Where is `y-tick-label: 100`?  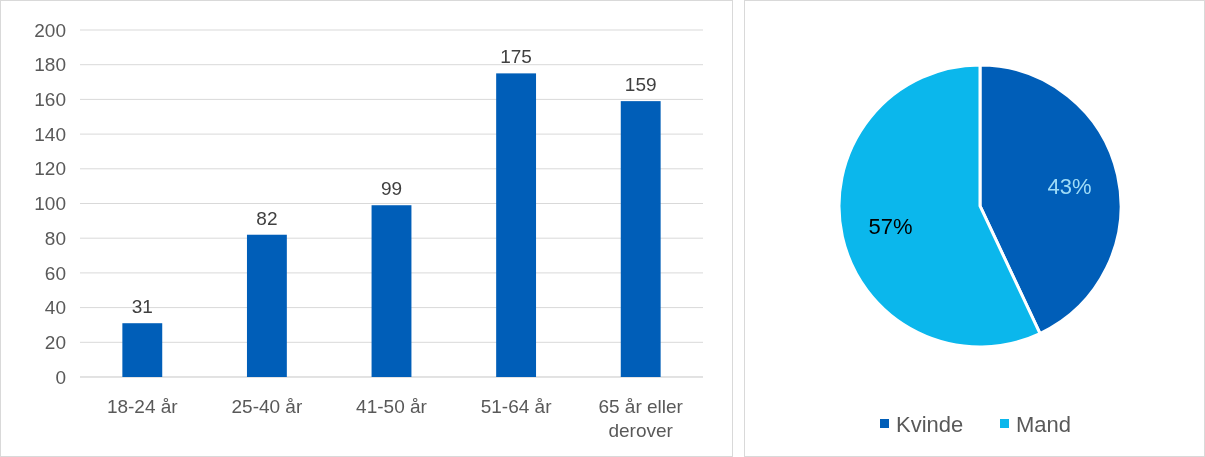
y-tick-label: 100 is located at coordinates (50, 204).